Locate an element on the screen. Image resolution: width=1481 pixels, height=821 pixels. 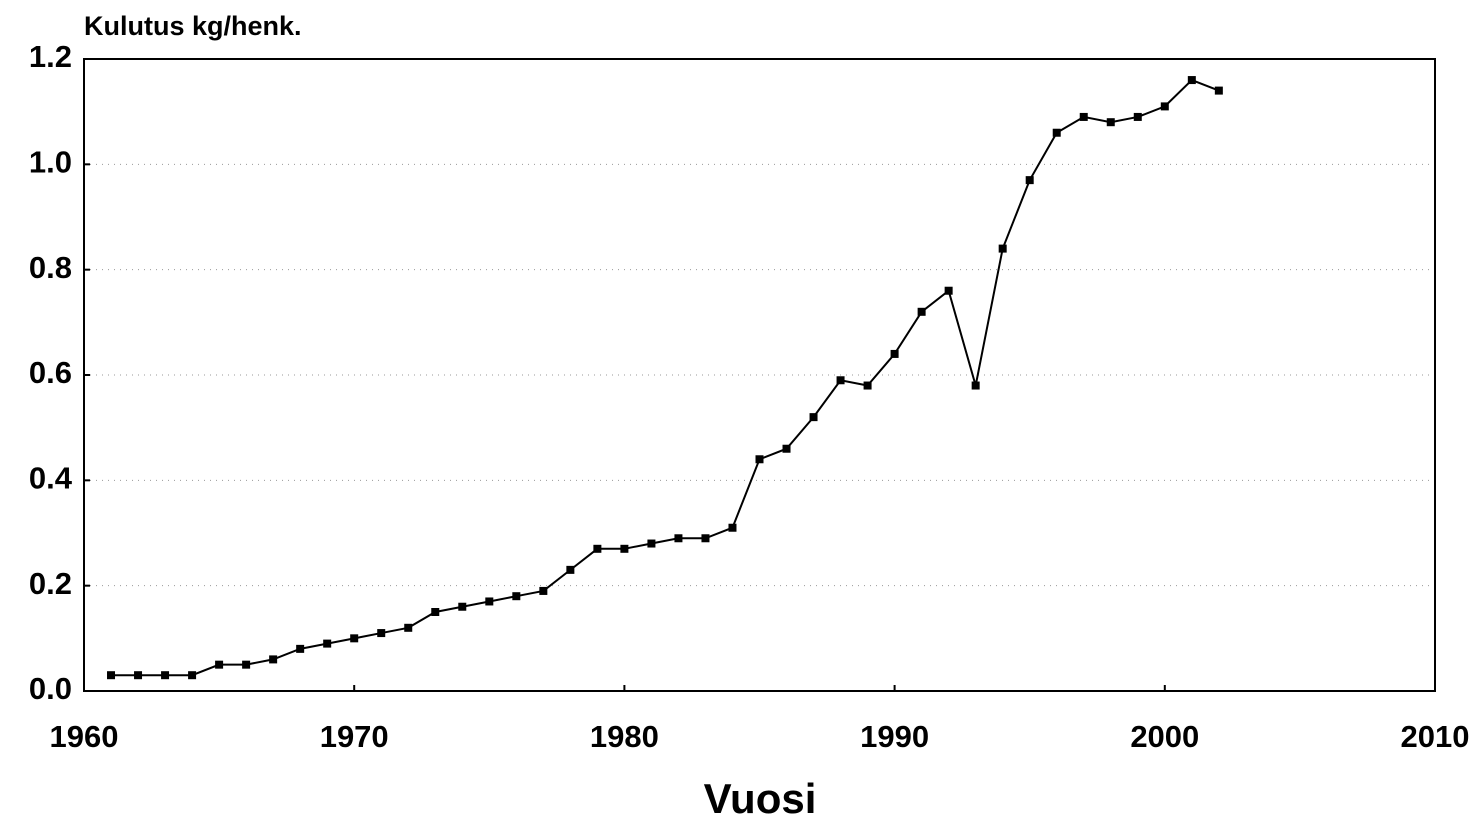
x-tick-label: 1980 is located at coordinates (624, 736).